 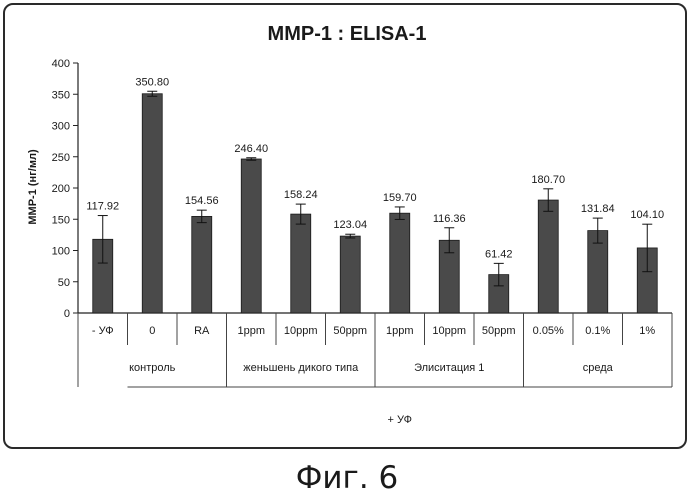 What do you see at coordinates (202, 201) in the screenshot?
I see `value-label: 154.56` at bounding box center [202, 201].